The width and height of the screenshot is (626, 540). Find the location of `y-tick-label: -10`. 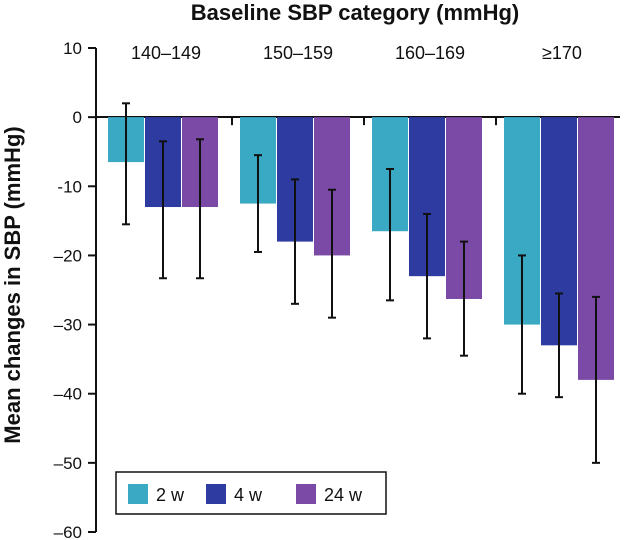

y-tick-label: -10 is located at coordinates (69, 186).